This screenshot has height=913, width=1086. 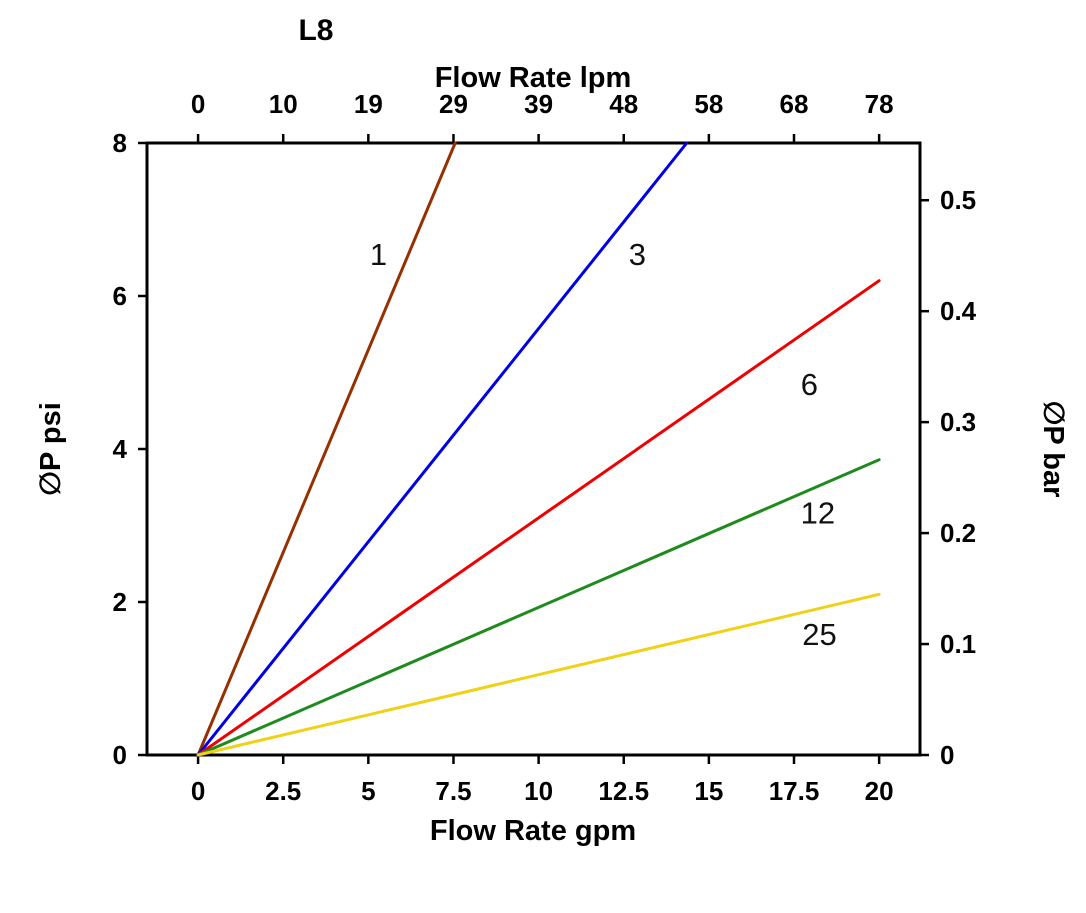 I want to click on x-bottom-tick-label: 20, so click(x=879, y=791).